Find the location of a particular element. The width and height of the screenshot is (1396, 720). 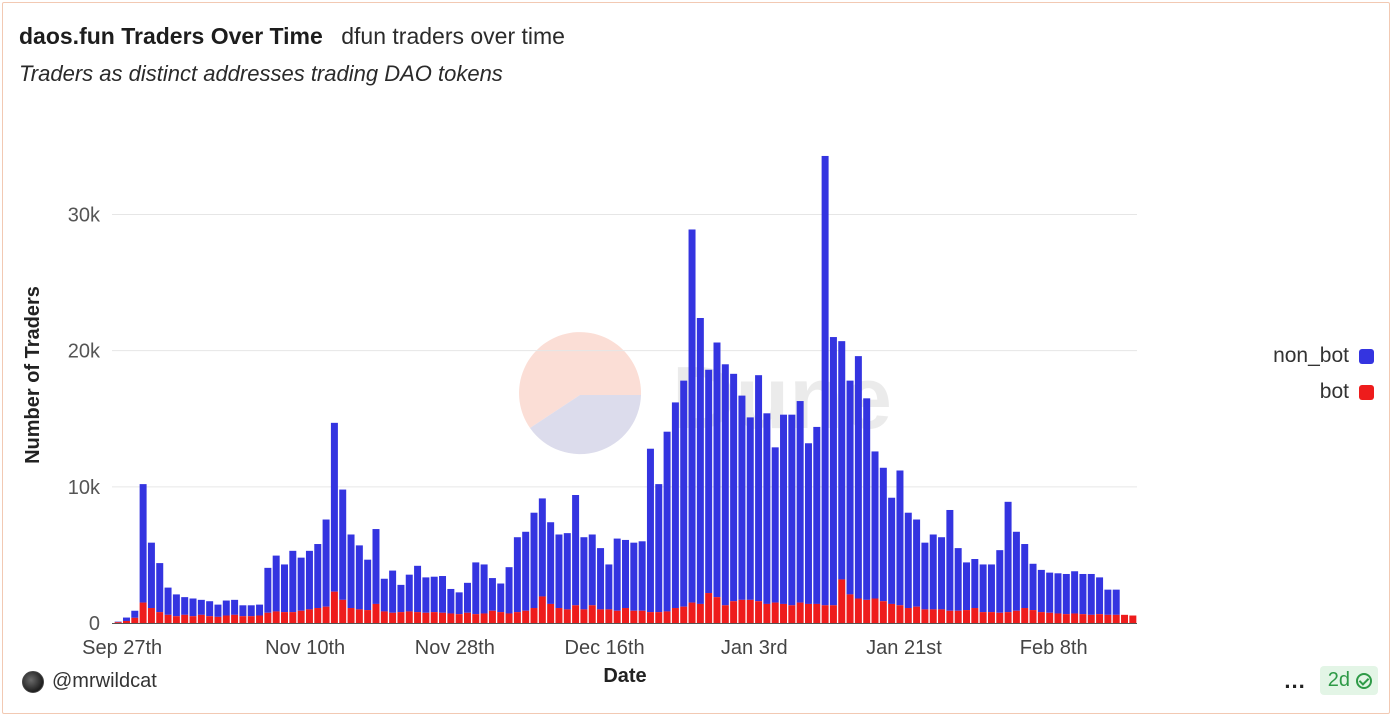

legend-item-bot: bot is located at coordinates (1323, 392).